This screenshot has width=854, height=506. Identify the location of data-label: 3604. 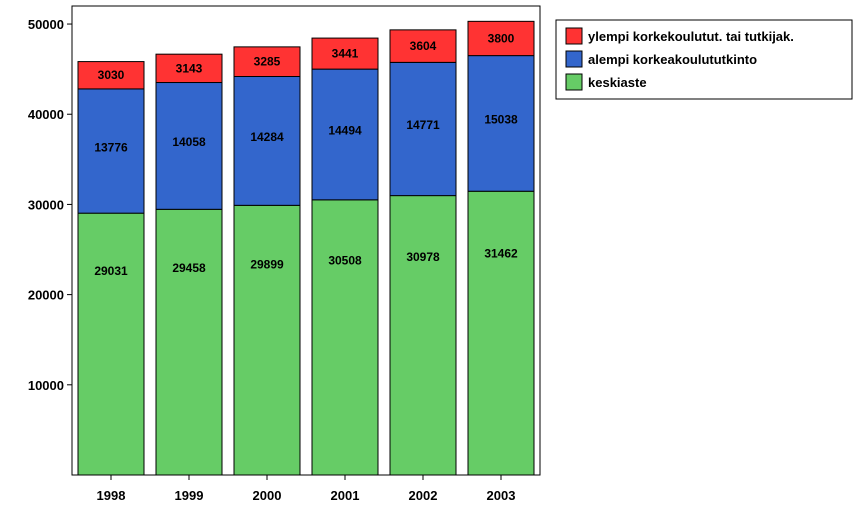
(423, 46).